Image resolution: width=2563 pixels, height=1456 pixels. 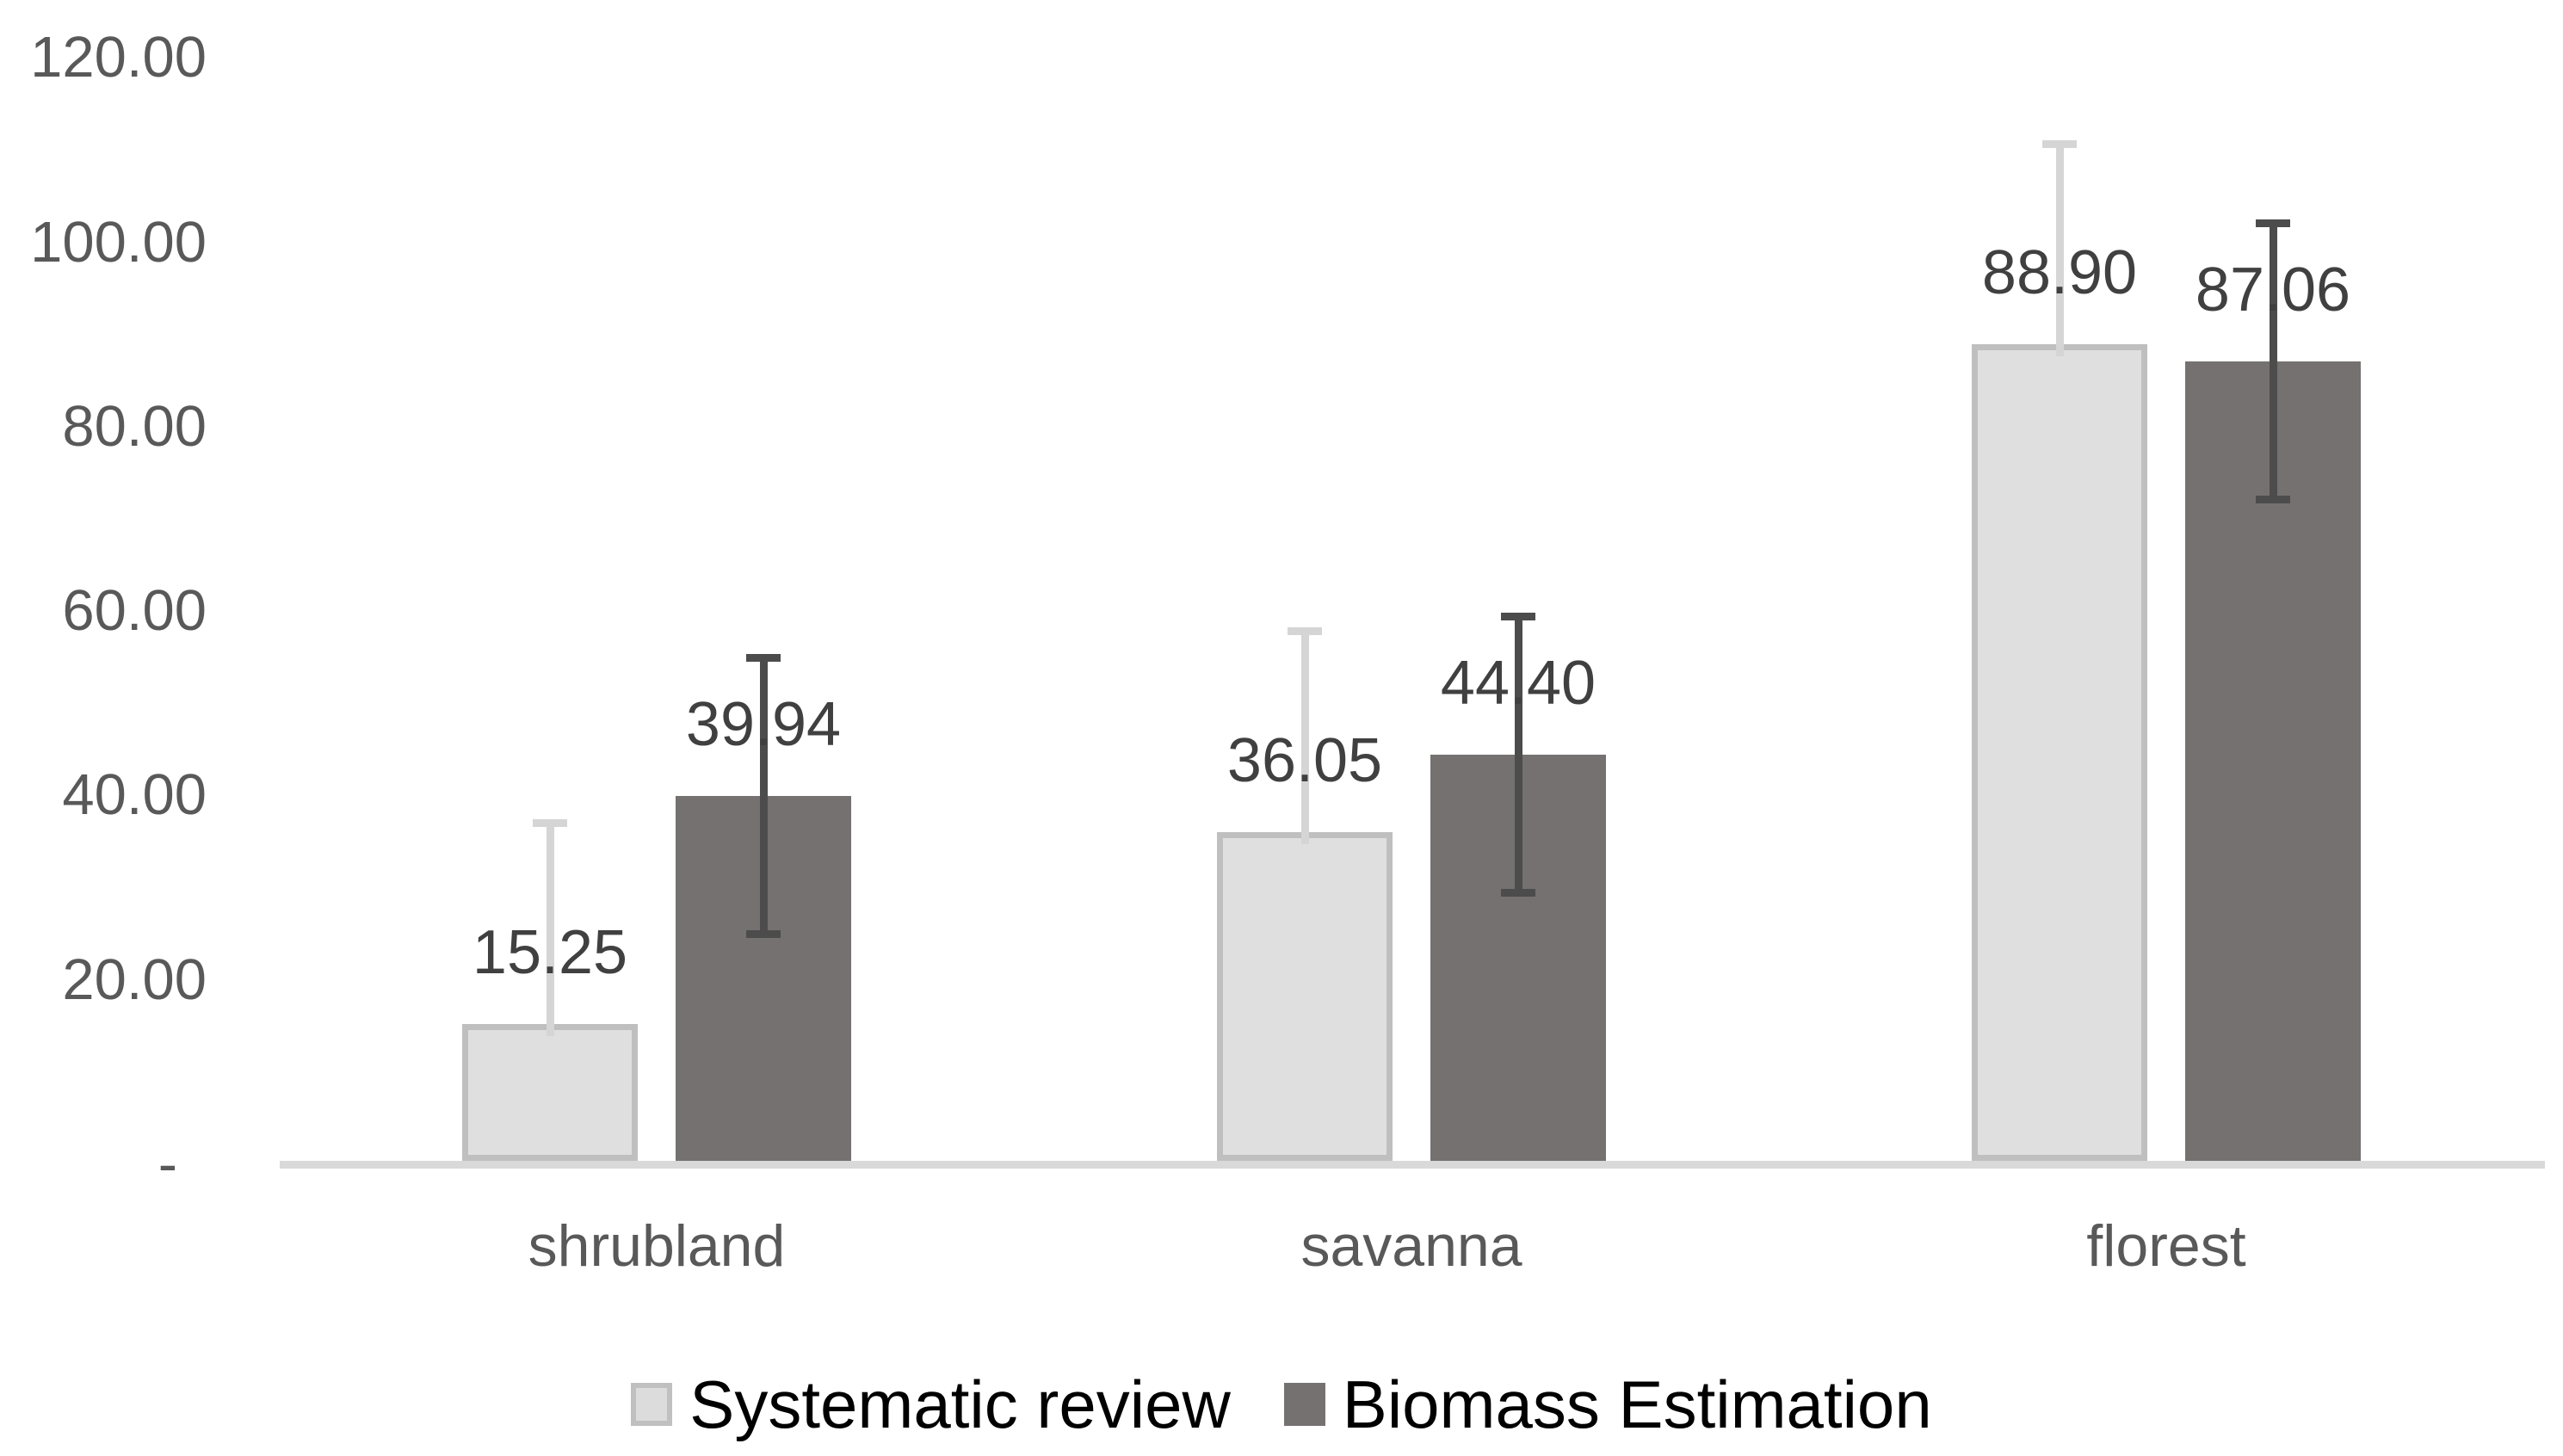 What do you see at coordinates (119, 58) in the screenshot?
I see `y-tick-label: 120.00` at bounding box center [119, 58].